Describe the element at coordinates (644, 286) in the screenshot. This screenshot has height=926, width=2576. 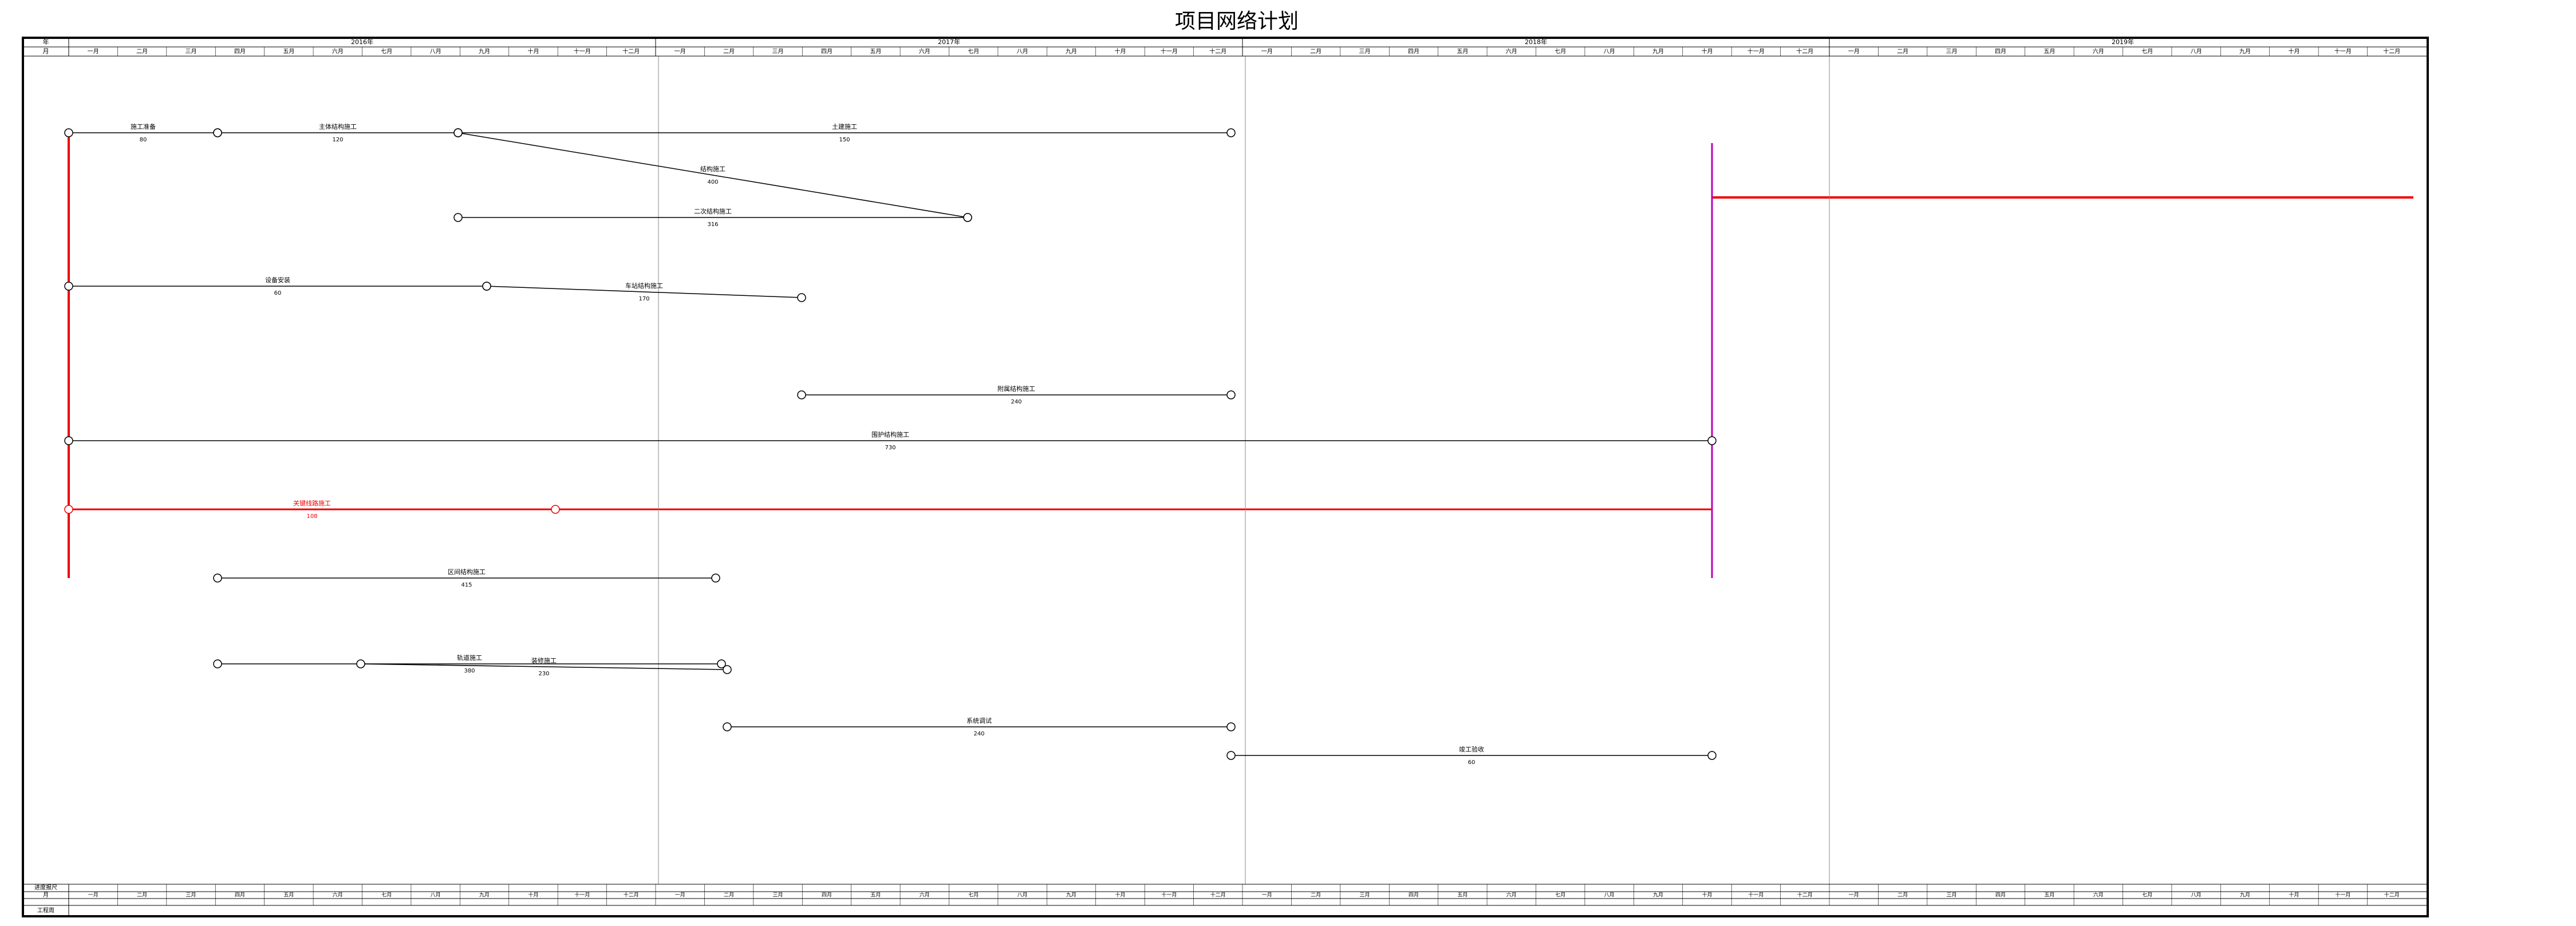
I see `activity-label: 车站结构施工` at that location.